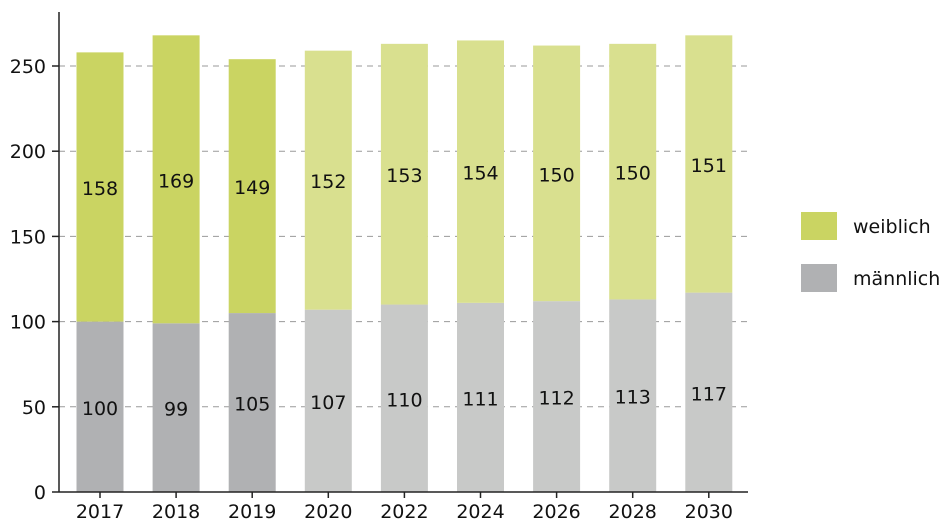  I want to click on data-label-maennlich-2030: 117, so click(709, 394).